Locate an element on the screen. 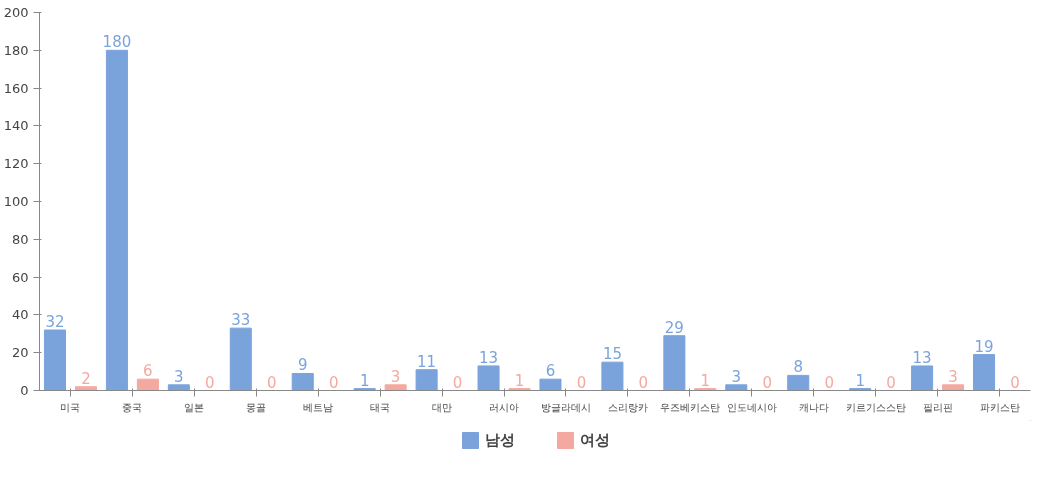 The image size is (1043, 482). x-tick-label: 일본 is located at coordinates (194, 407).